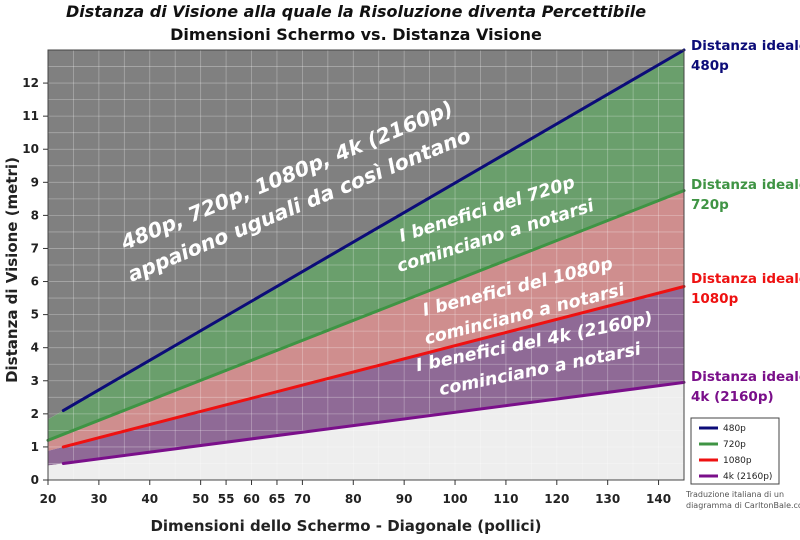  What do you see at coordinates (30, 83) in the screenshot?
I see `y-tick-label: 12` at bounding box center [30, 83].